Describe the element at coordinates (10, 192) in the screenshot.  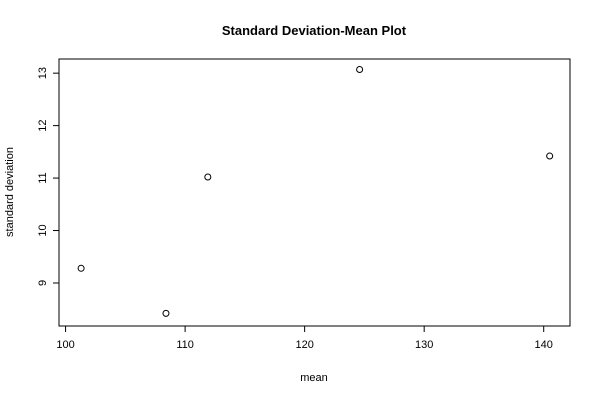
I see `y-axis-label: standard deviation` at that location.